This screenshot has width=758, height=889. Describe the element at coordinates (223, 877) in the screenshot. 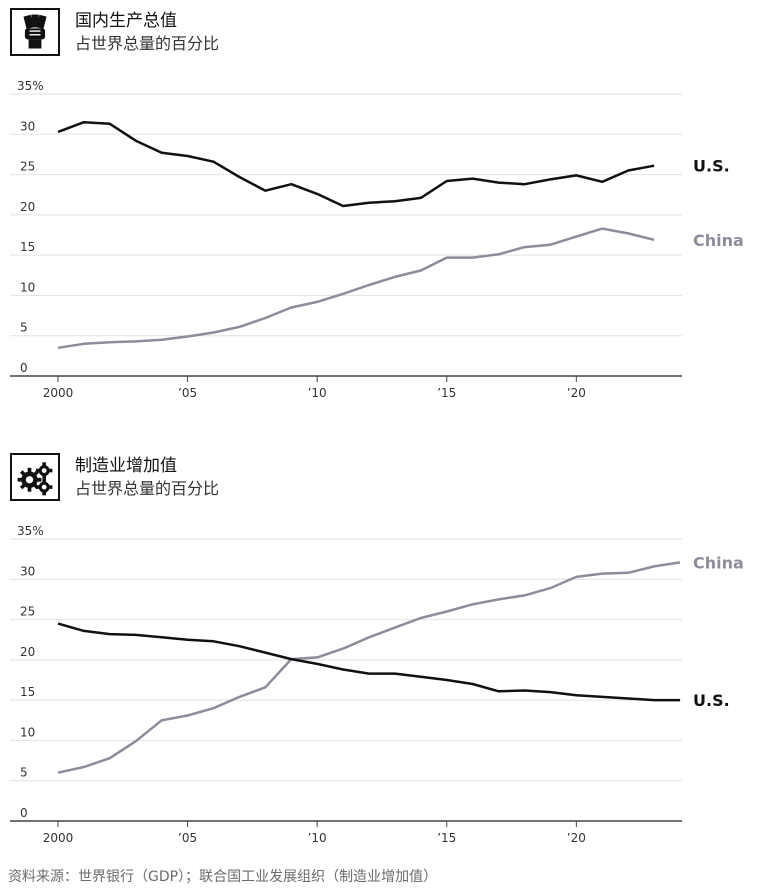

I see `source-note: 资料来源：世界银行（GDP）；联合国工业发展组织（制造业增加值）` at that location.